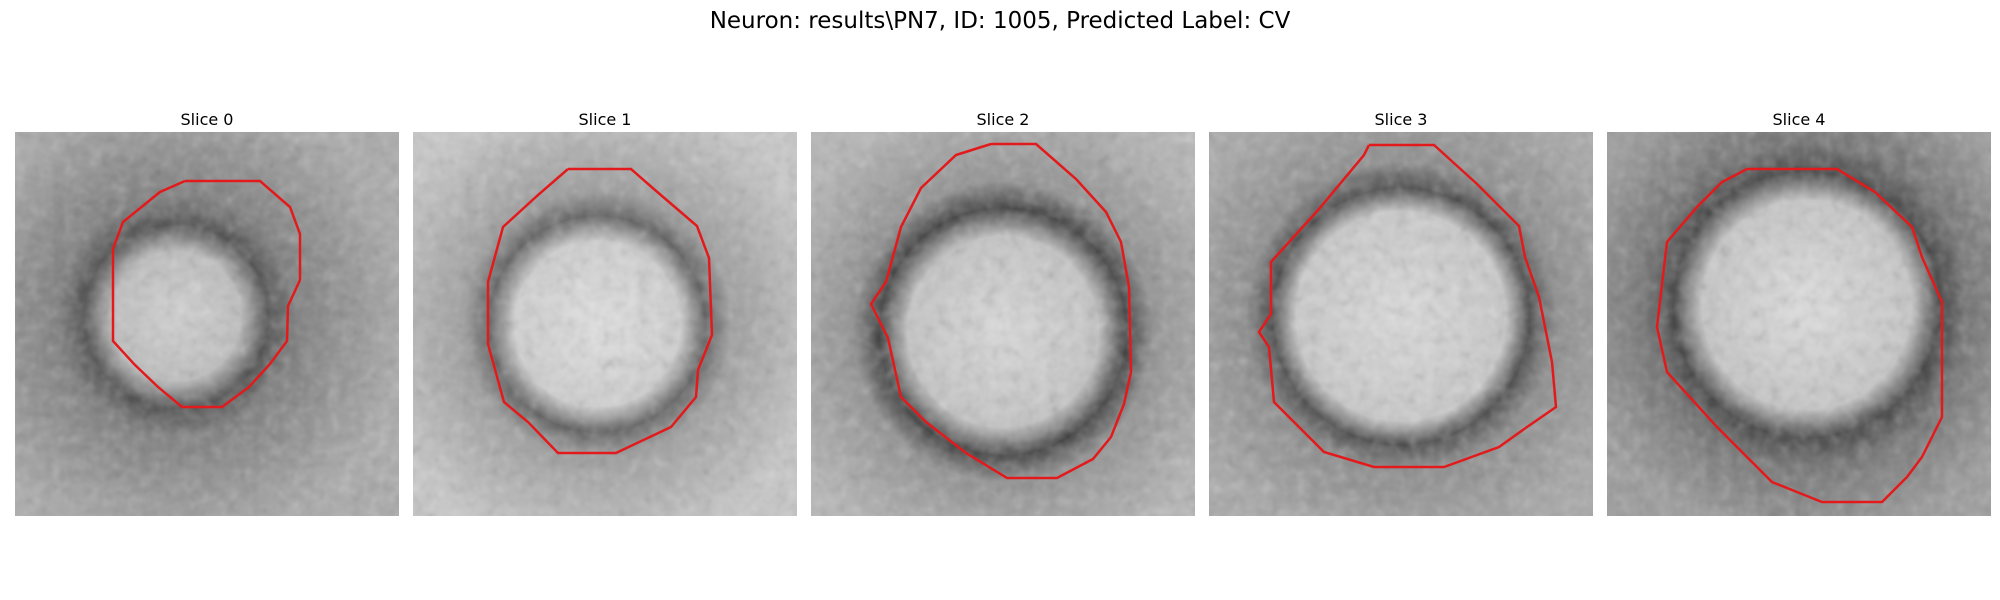 This screenshot has height=600, width=2000. I want to click on slice-title: Slice 1, so click(605, 119).